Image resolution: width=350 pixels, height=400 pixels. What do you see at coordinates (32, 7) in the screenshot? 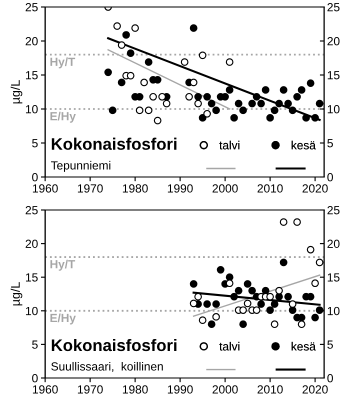
I see `y-tick-label: 25` at bounding box center [32, 7].